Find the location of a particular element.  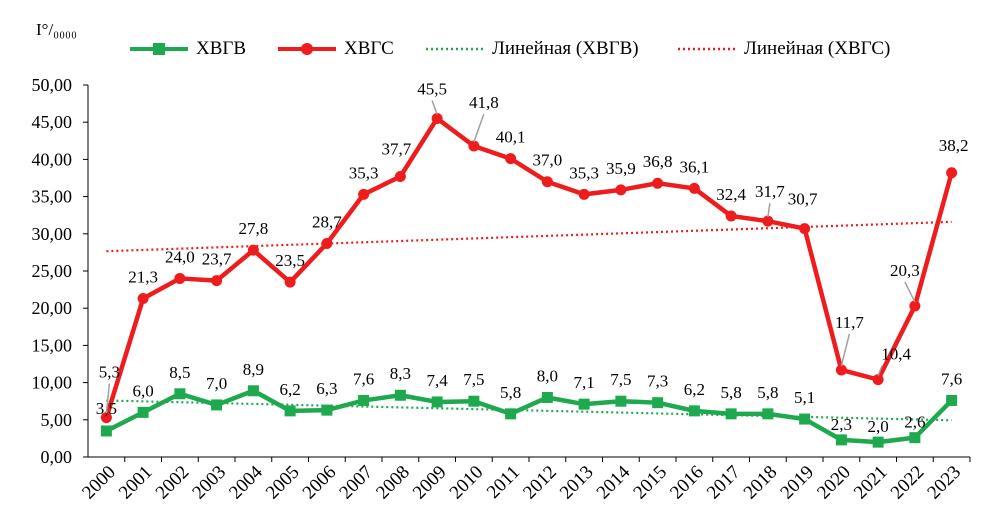

data-label-series-1: 8,0 is located at coordinates (547, 375).